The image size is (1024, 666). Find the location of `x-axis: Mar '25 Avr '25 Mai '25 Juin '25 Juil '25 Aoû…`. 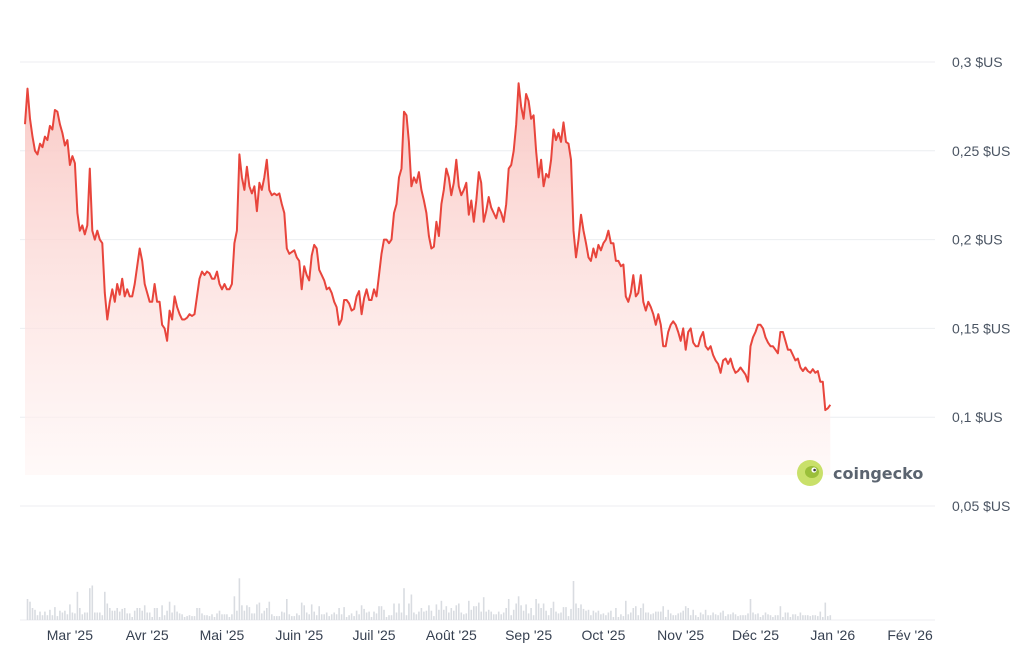

x-axis: Mar '25 Avr '25 Mai '25 Juin '25 Juil '25 Aoû… is located at coordinates (490, 635).